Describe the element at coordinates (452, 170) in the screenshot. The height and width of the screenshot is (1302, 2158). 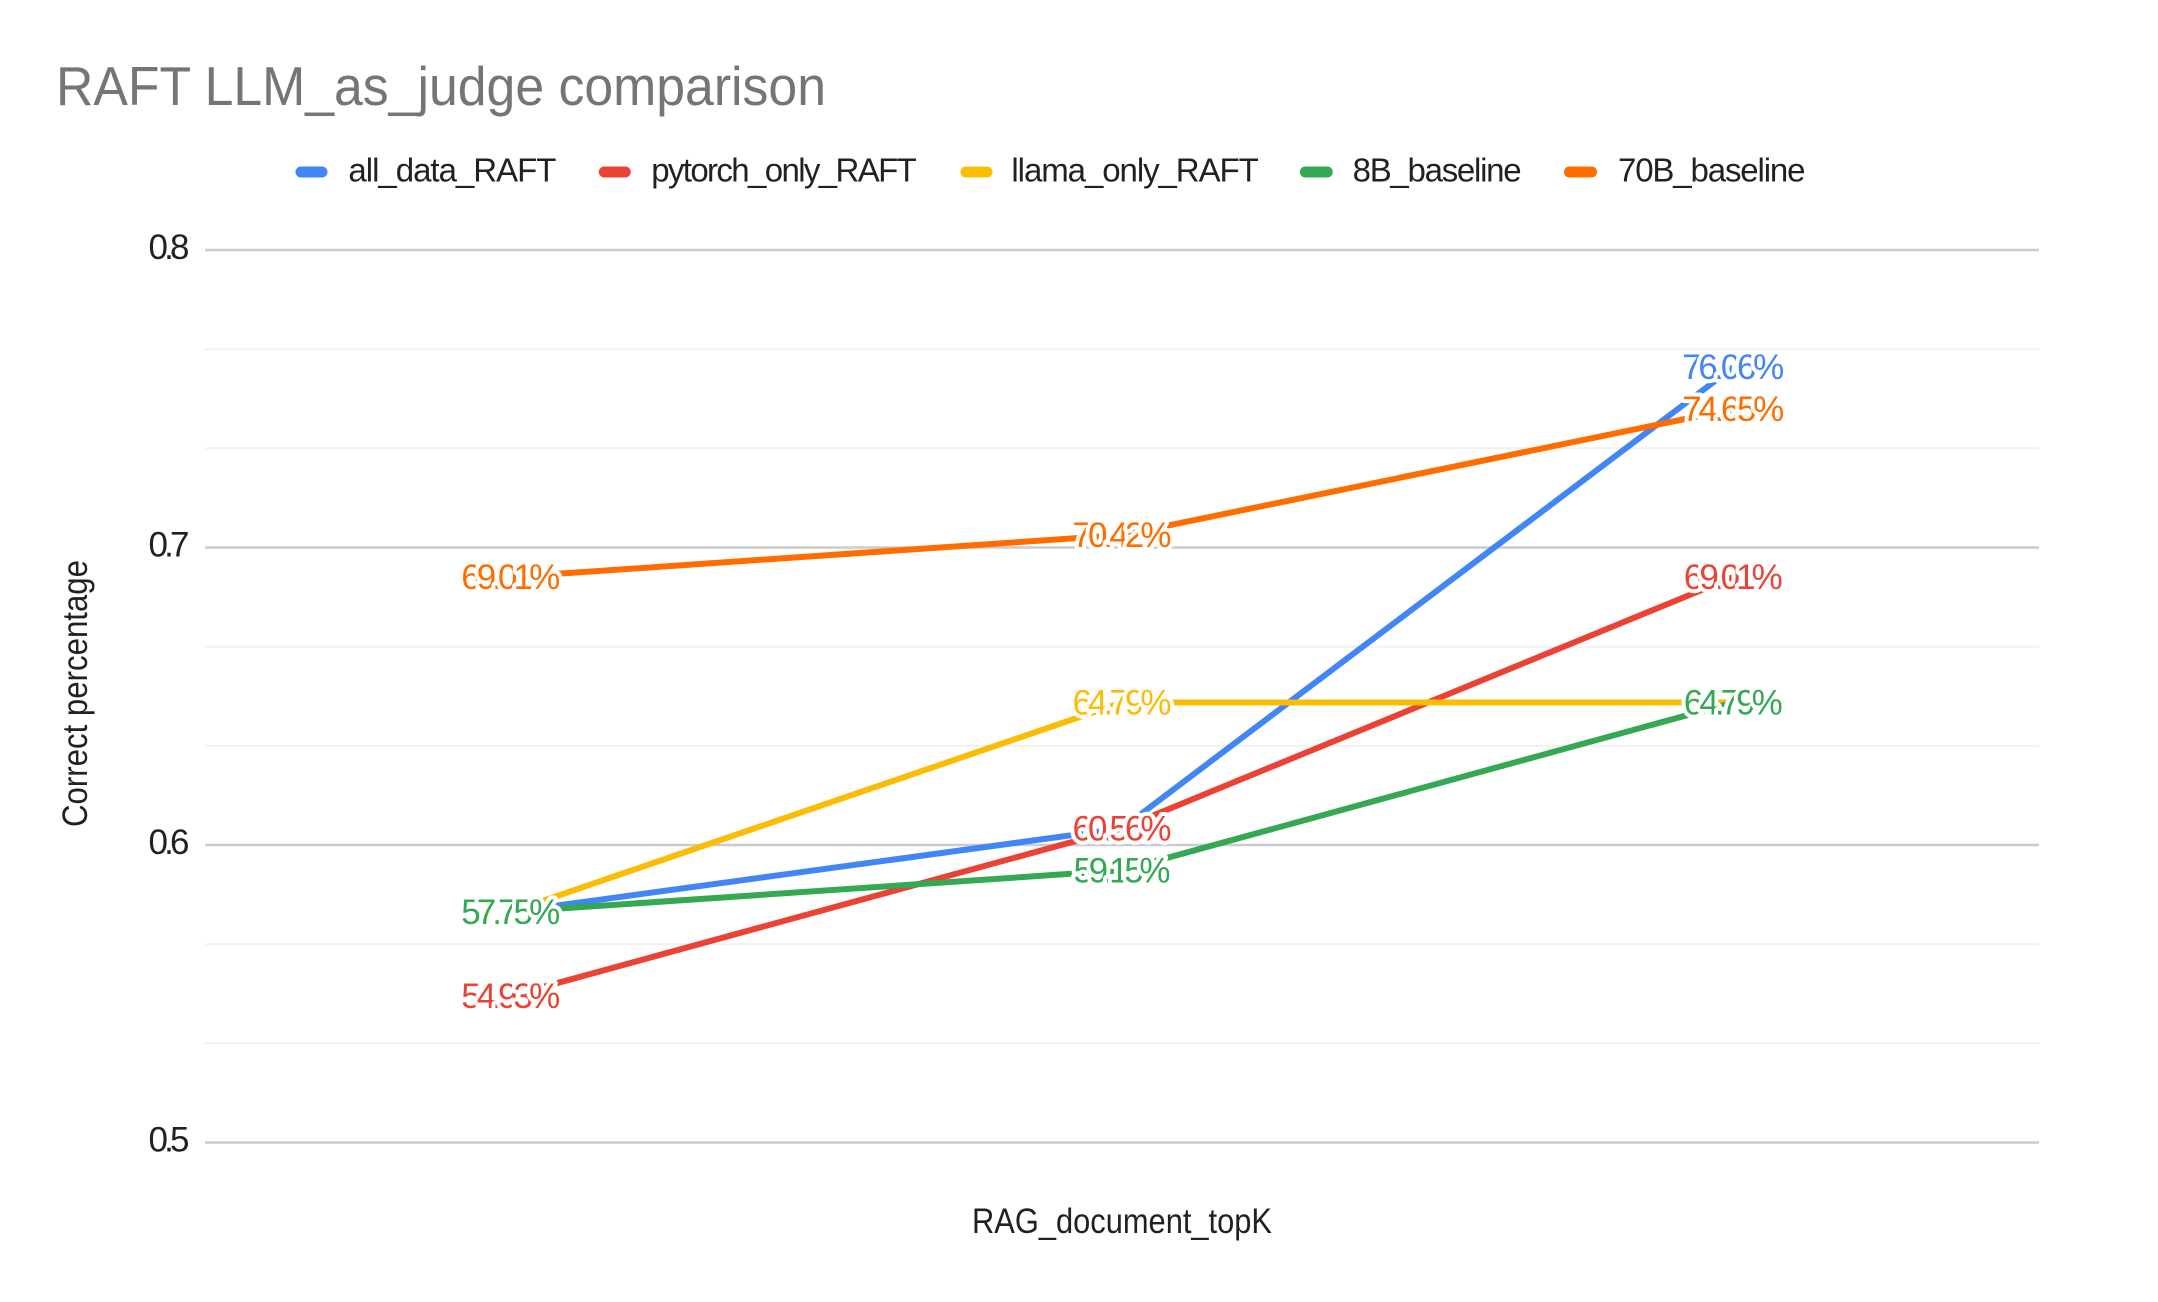
I see `svg-text: all_data_RAFT` at that location.